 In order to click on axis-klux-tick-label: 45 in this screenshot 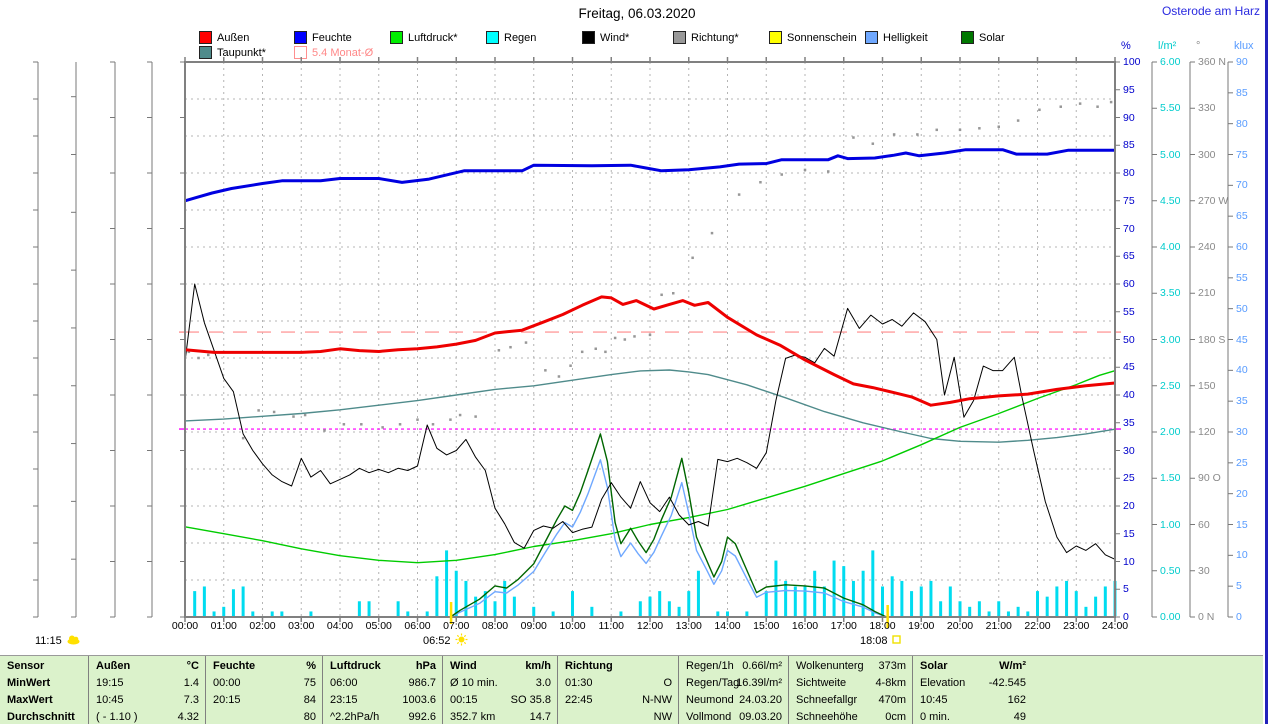, I will do `click(1242, 339)`.